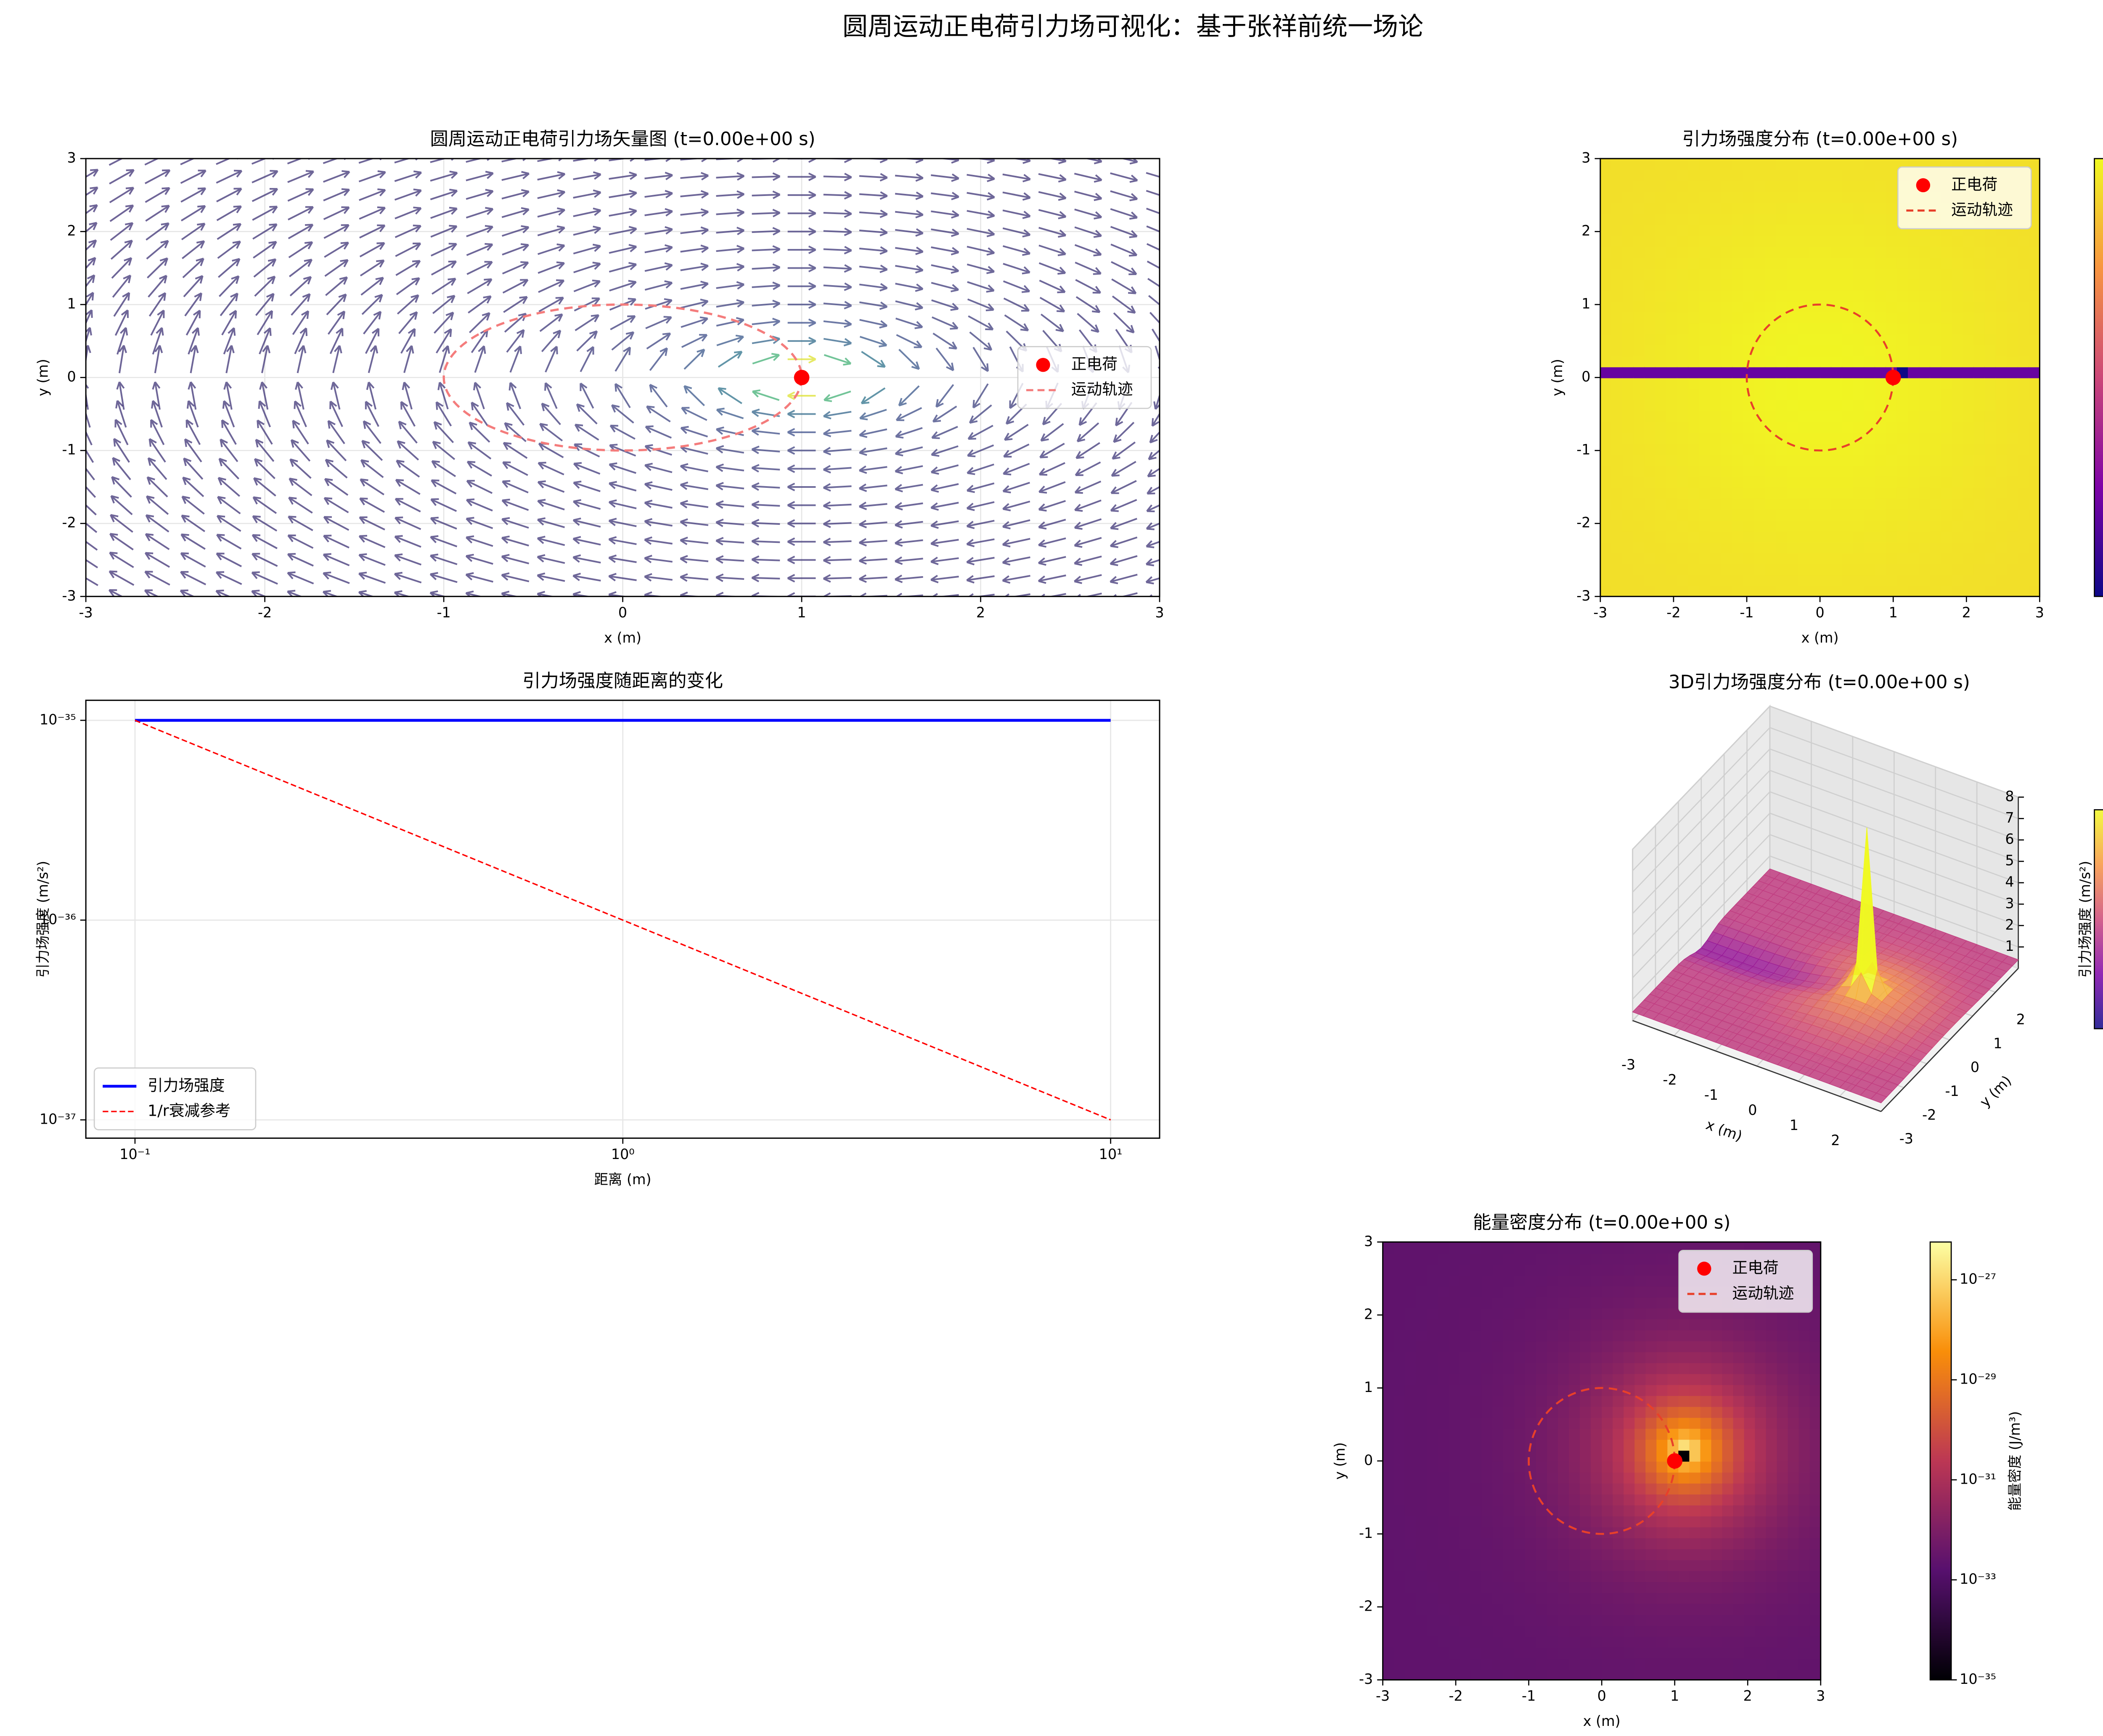  What do you see at coordinates (1585, 304) in the screenshot?
I see `y-tick-label: 1` at bounding box center [1585, 304].